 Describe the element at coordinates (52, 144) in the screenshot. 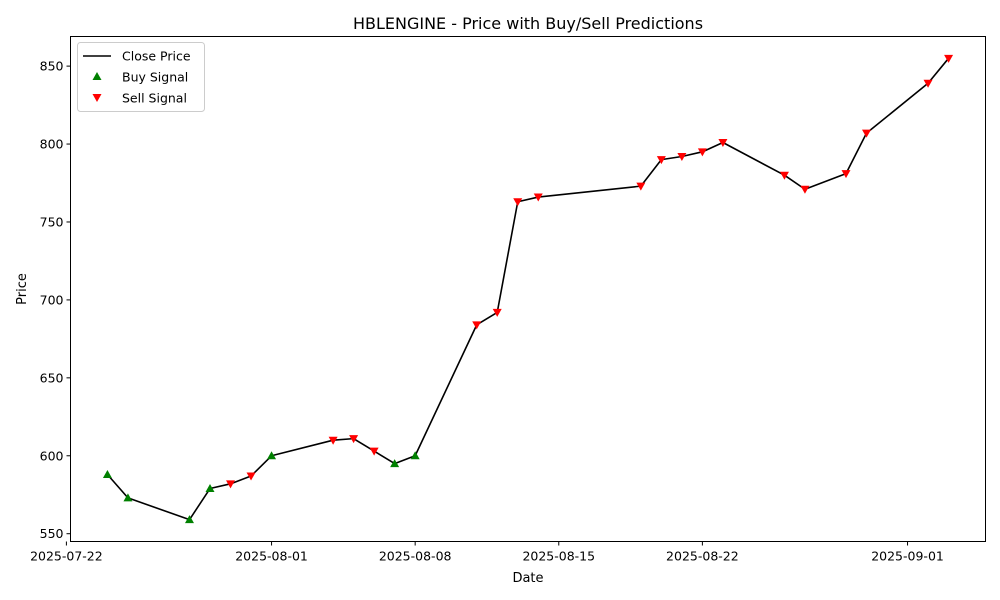

I see `y-tick-label: 800` at that location.